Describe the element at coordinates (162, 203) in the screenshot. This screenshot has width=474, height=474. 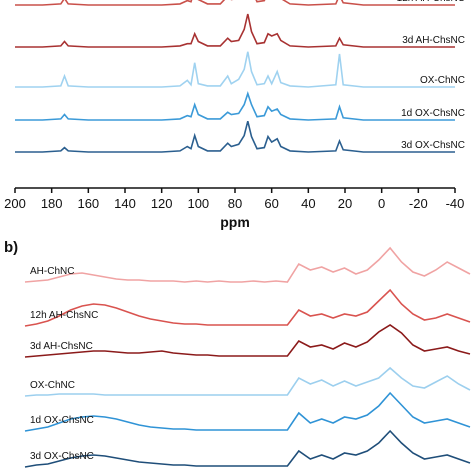
I see `x-tick-label: 120` at that location.